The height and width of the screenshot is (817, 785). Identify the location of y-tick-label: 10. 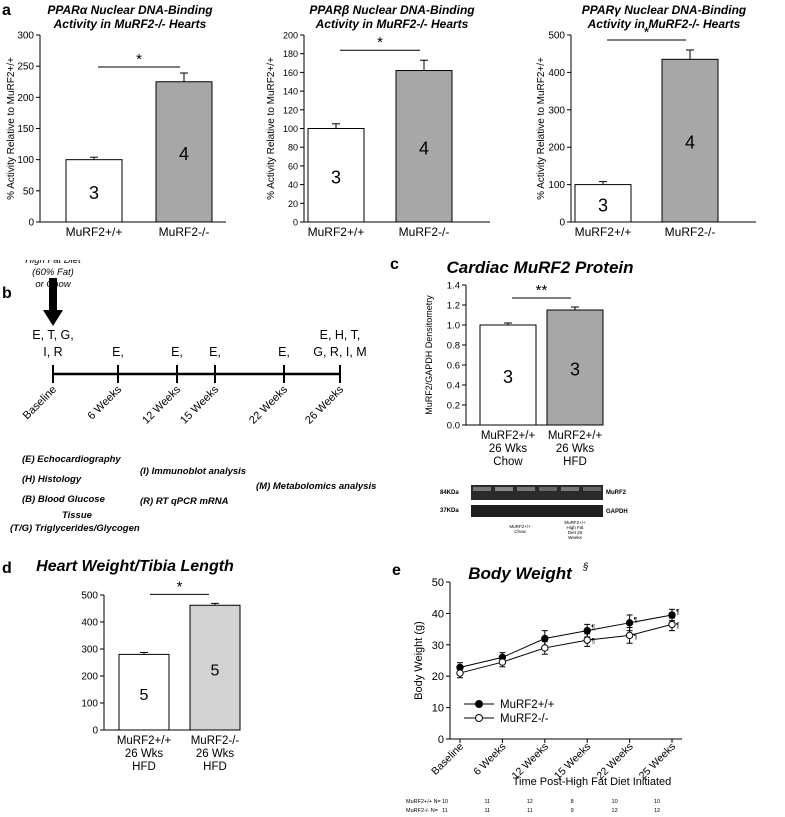
(438, 709).